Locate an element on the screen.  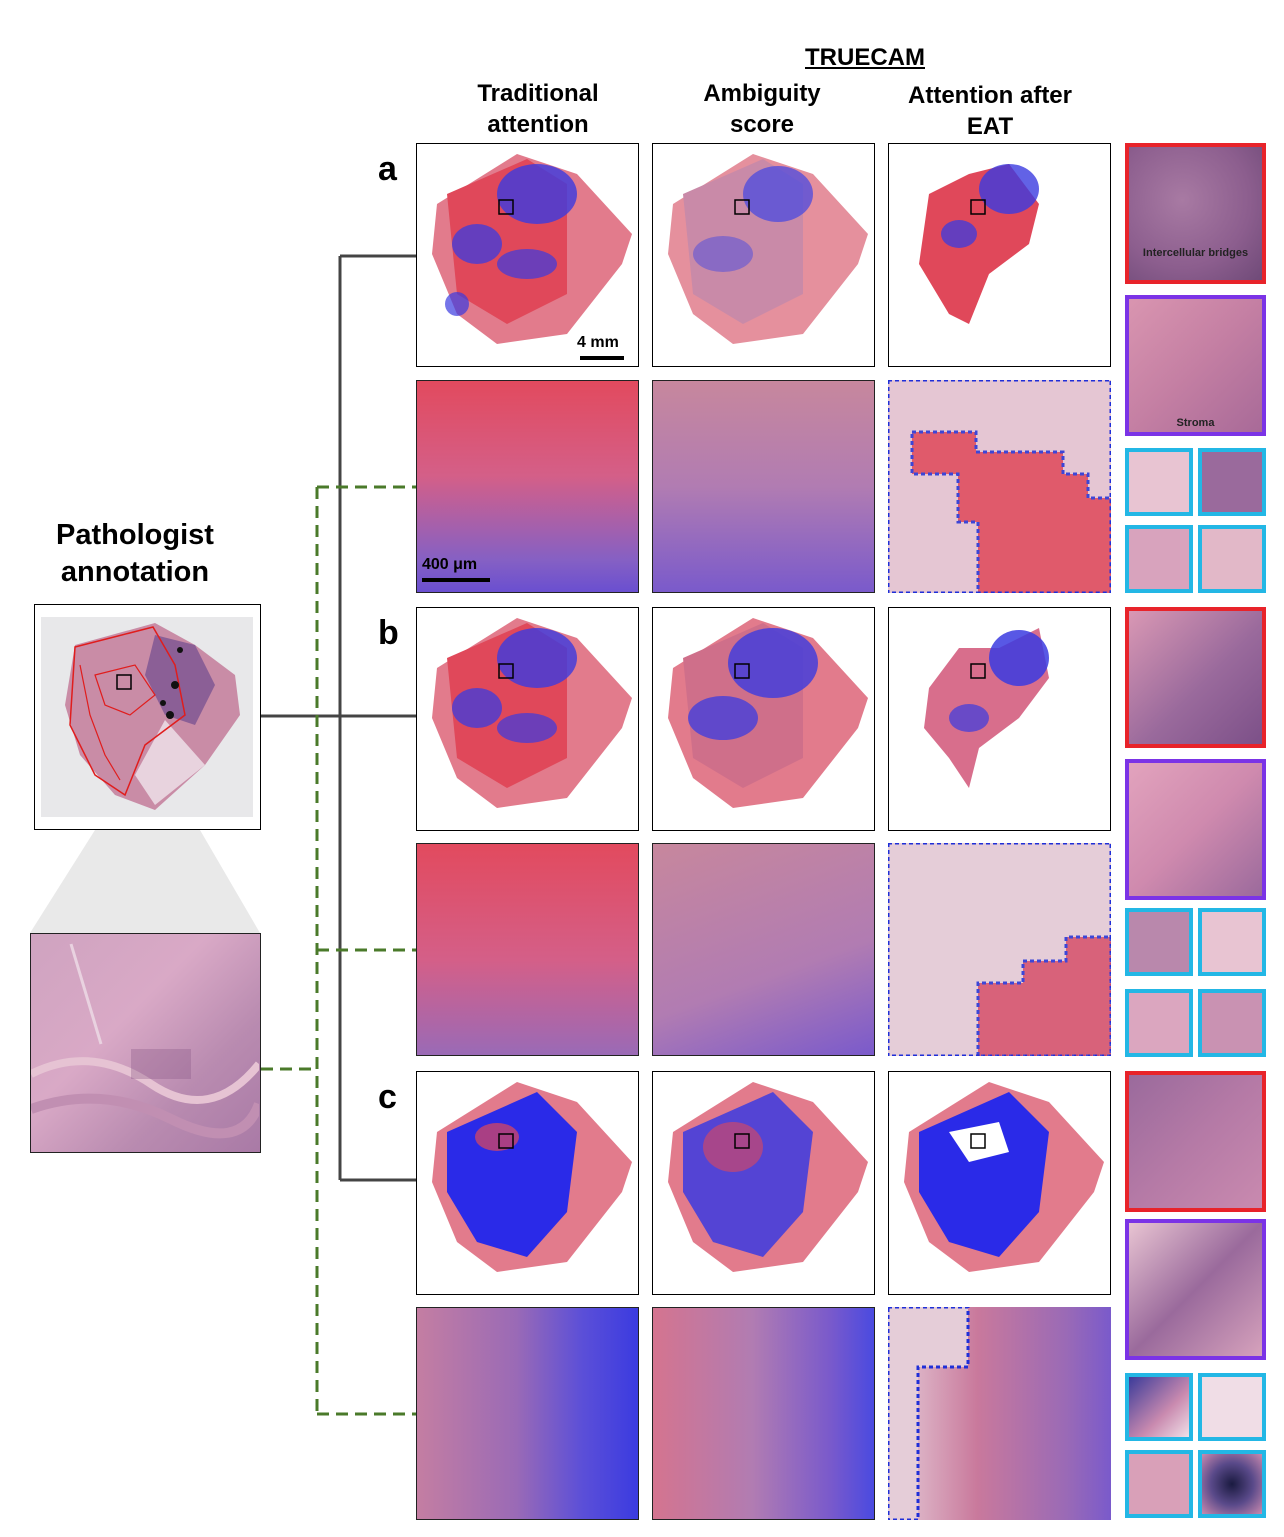
row-a-ambiguity-score-zoom is located at coordinates (763, 486).